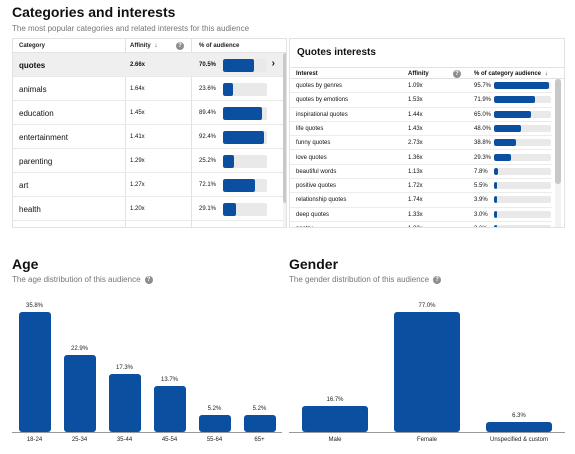 This screenshot has width=575, height=454. I want to click on interest-row: beautiful words 1.13x 7.8%, so click(421, 172).